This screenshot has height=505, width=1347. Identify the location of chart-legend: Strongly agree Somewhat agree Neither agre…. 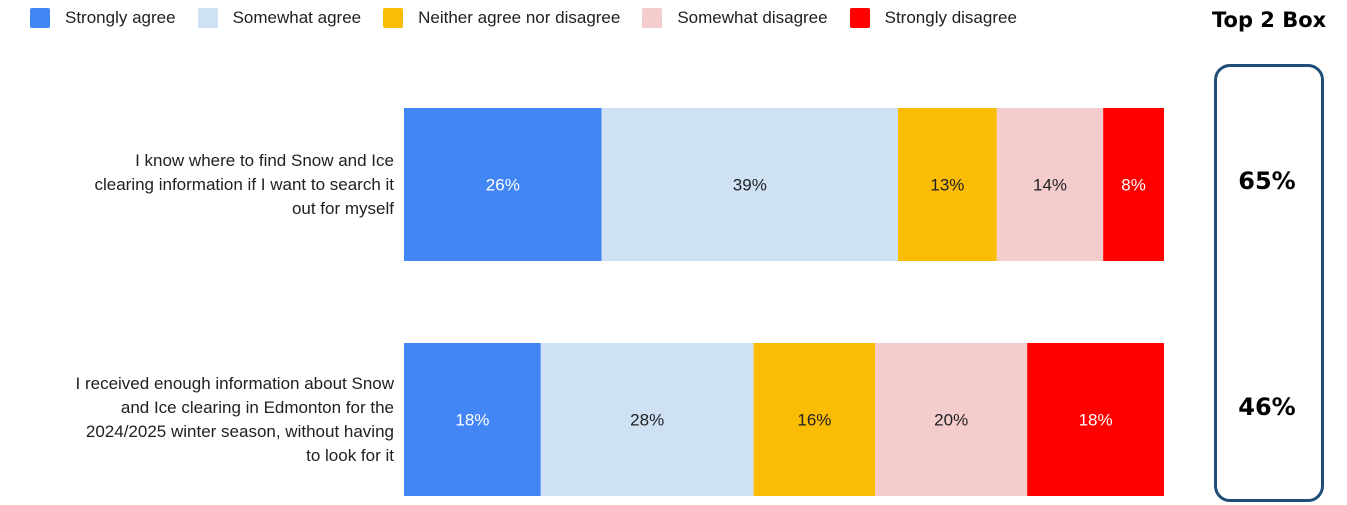
(534, 18).